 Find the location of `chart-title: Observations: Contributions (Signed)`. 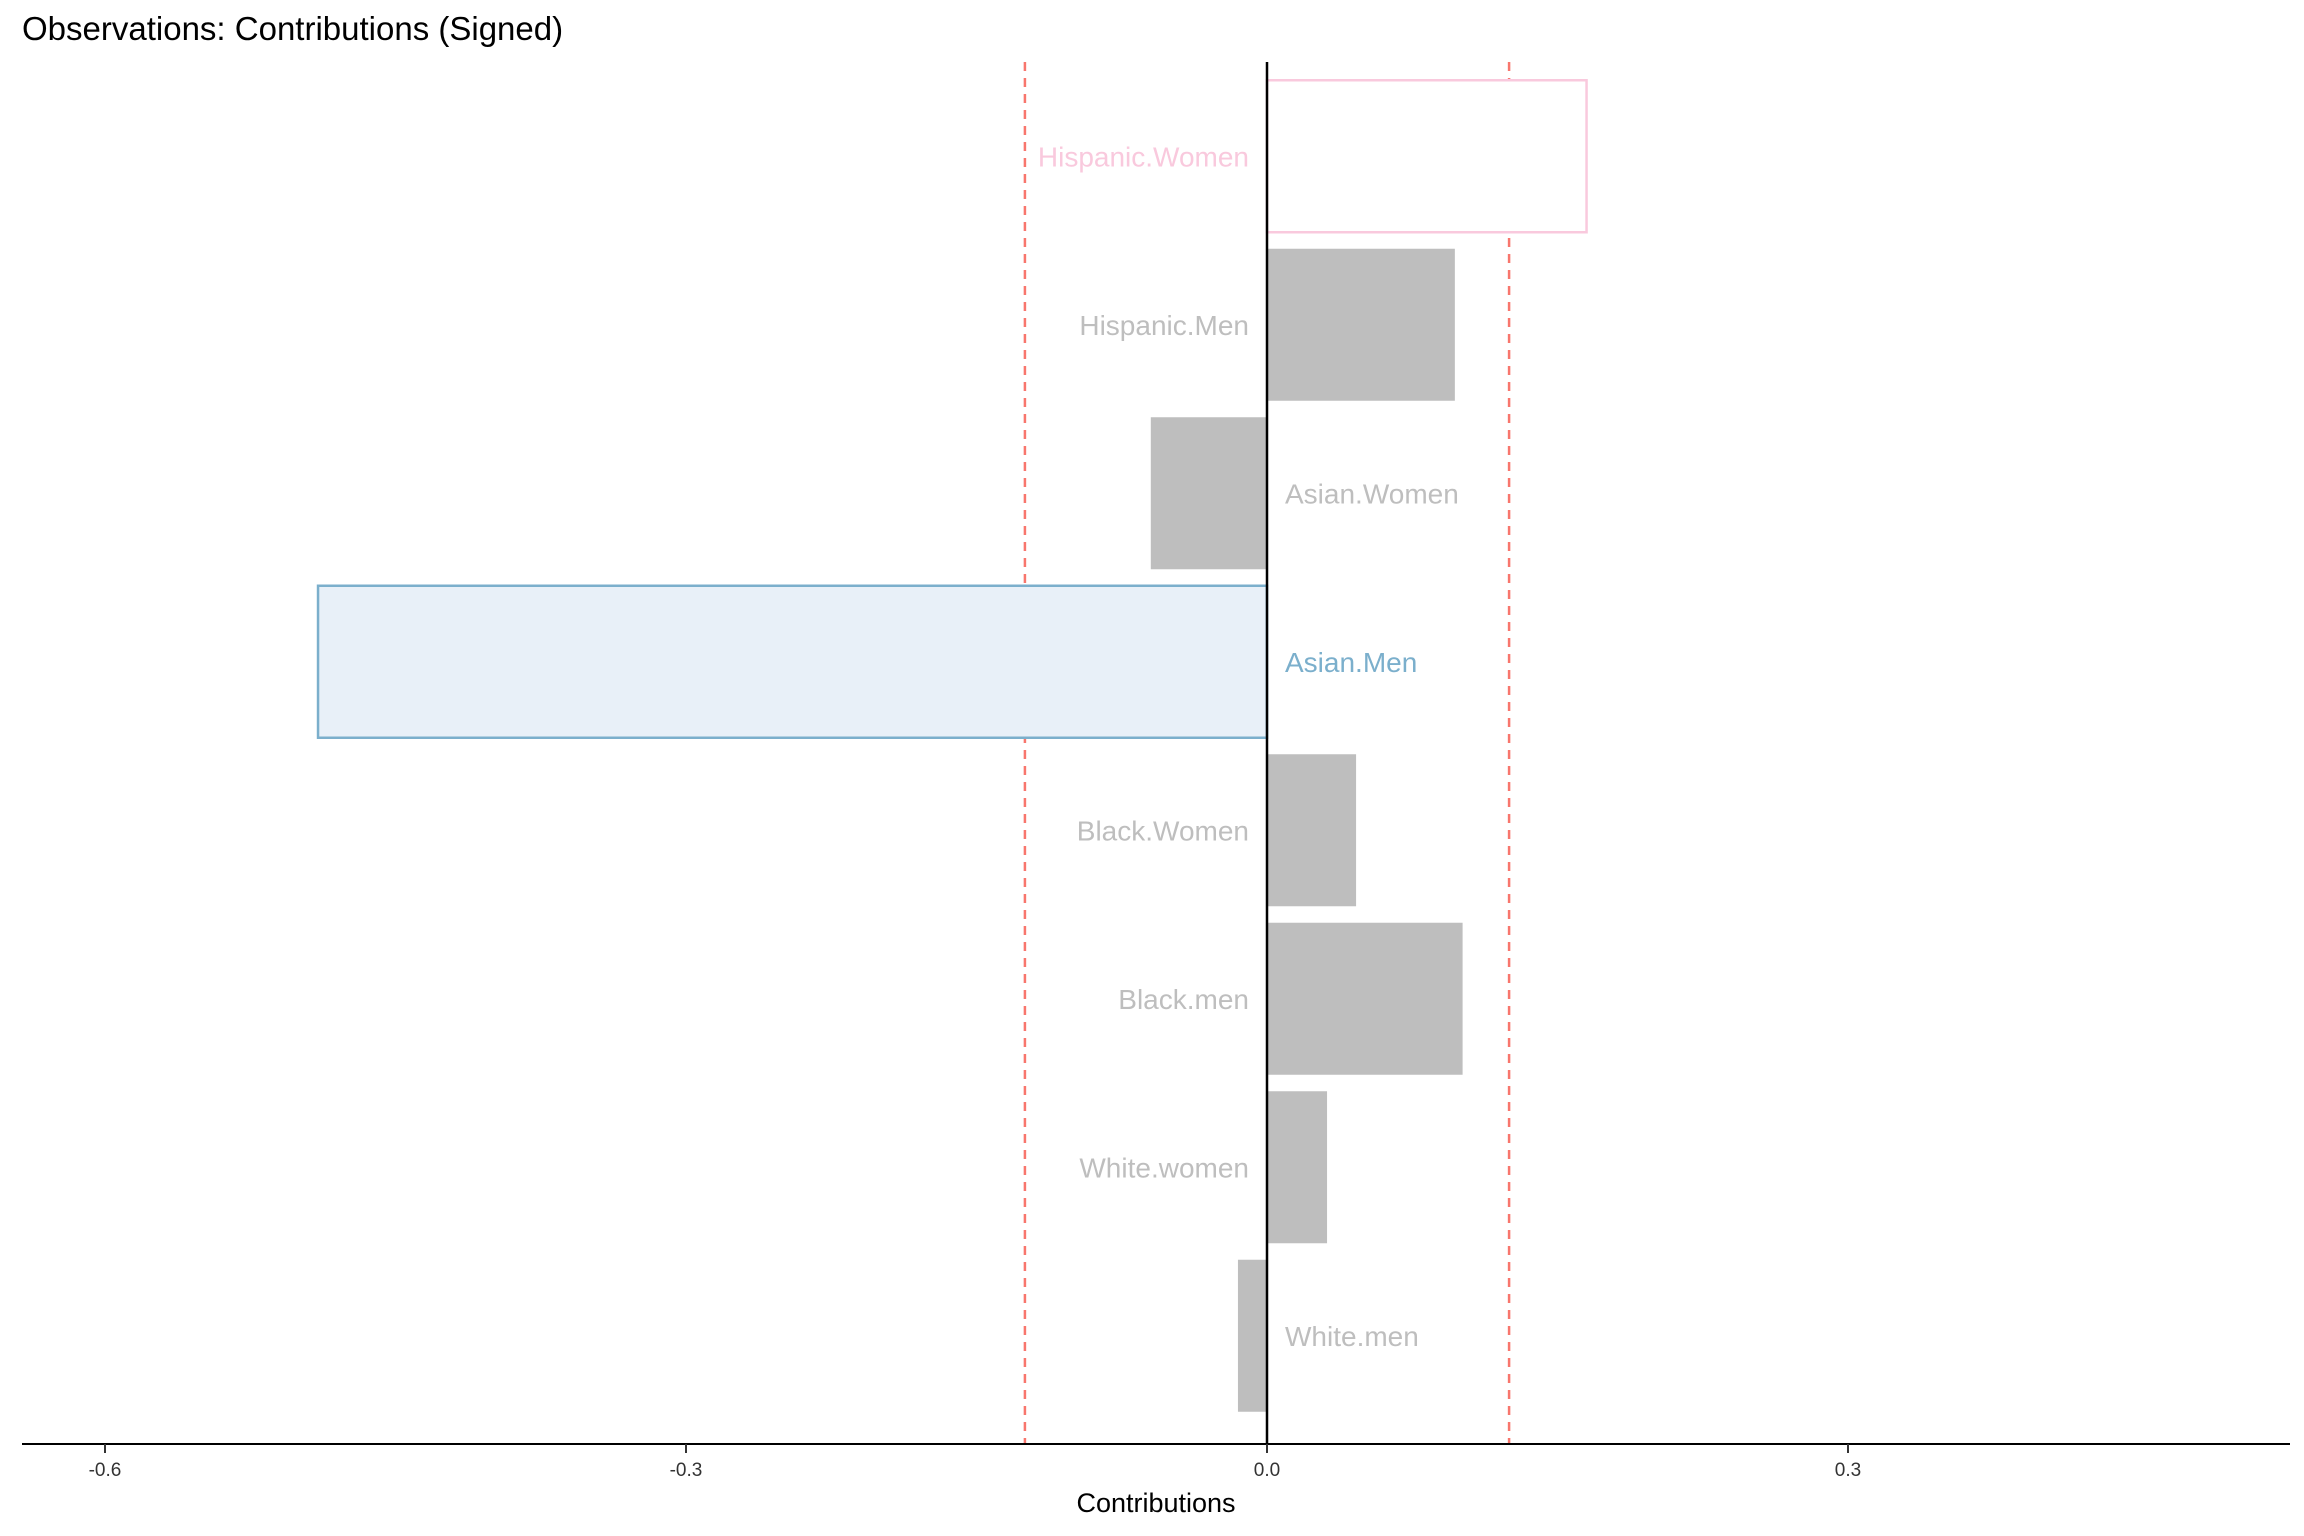

chart-title: Observations: Contributions (Signed) is located at coordinates (292, 28).